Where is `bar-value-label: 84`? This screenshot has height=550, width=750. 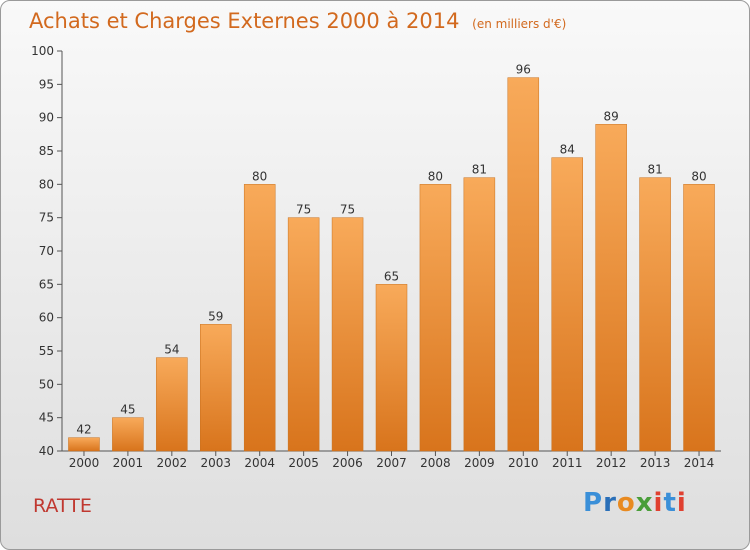
bar-value-label: 84 is located at coordinates (567, 150).